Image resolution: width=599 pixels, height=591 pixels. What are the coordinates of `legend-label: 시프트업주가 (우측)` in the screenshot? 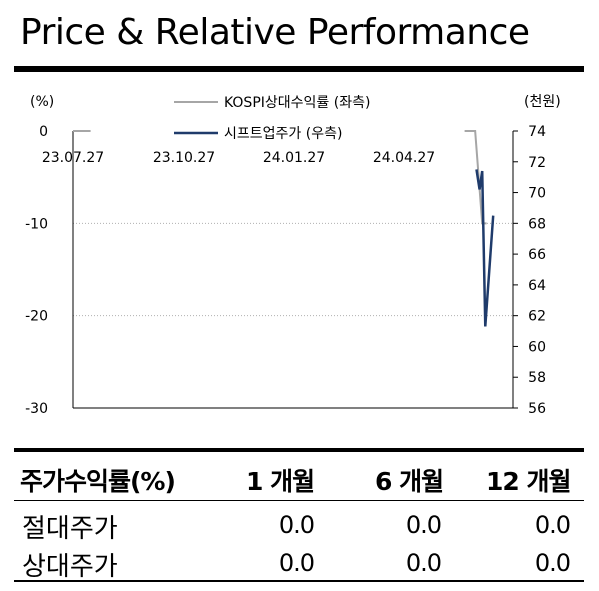 It's located at (283, 134).